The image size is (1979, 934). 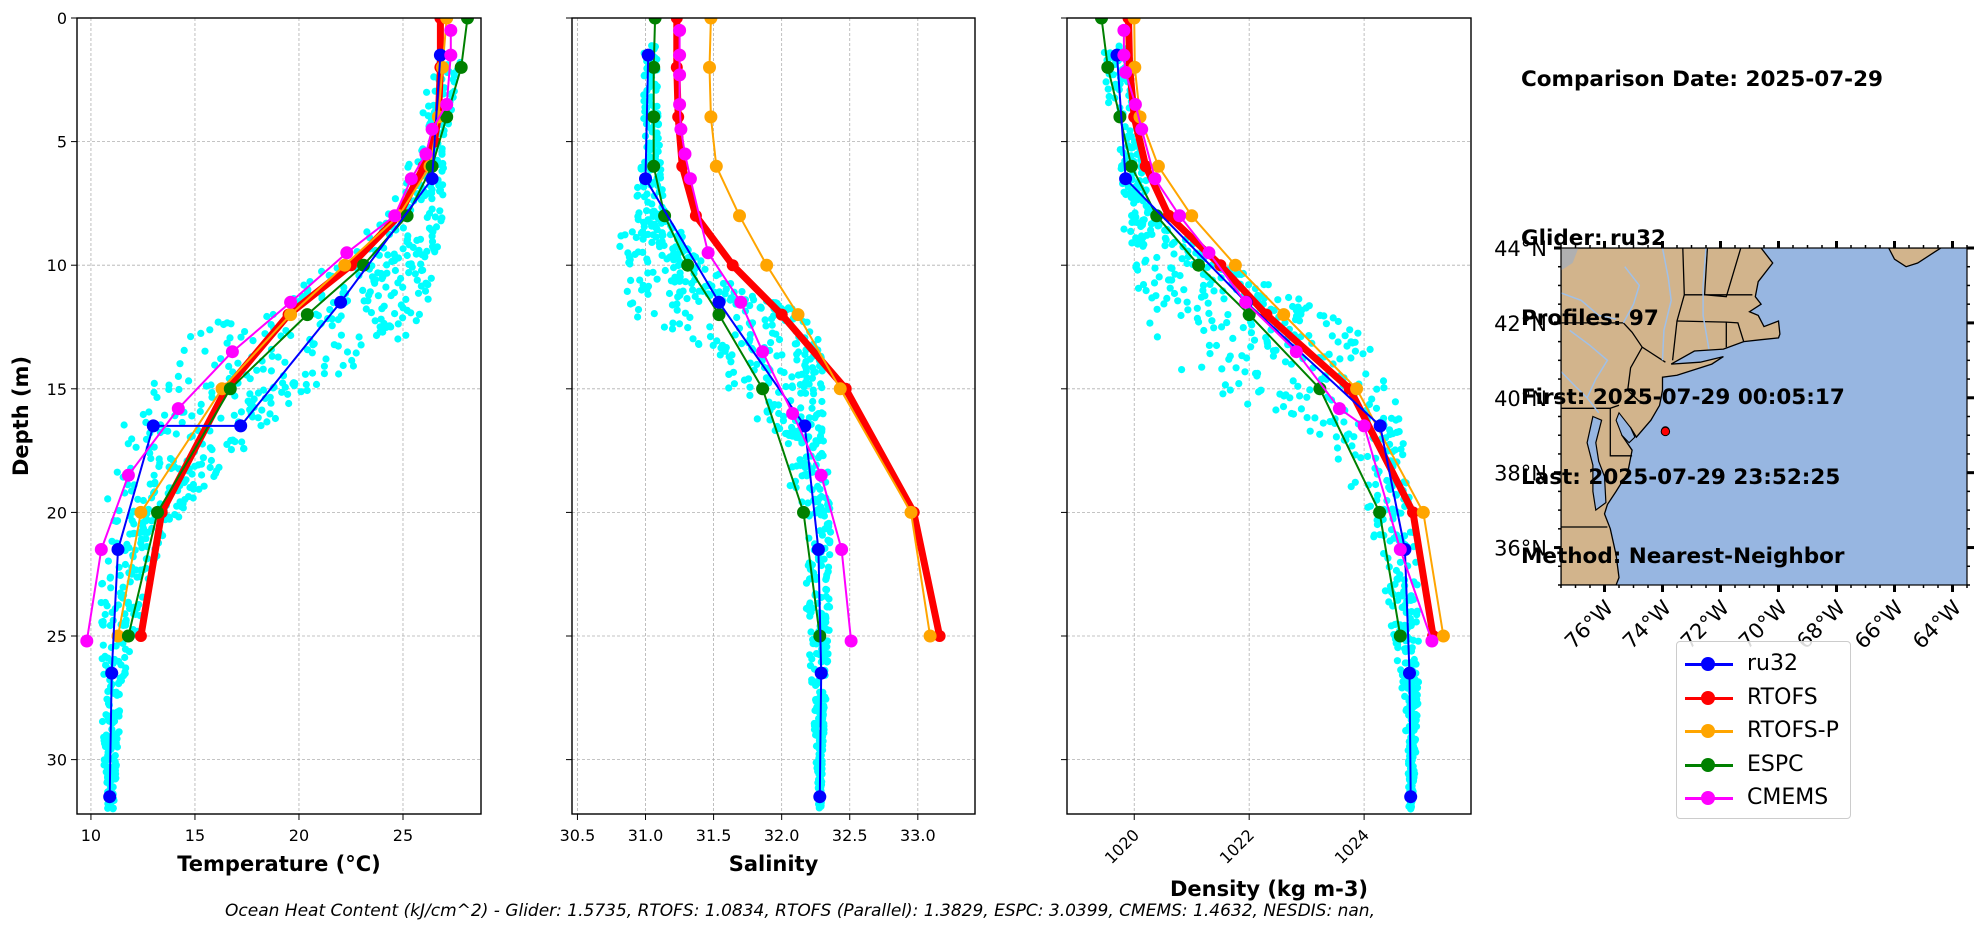 I want to click on legend-item-rtofs: RTOFS, so click(x=1763, y=699).